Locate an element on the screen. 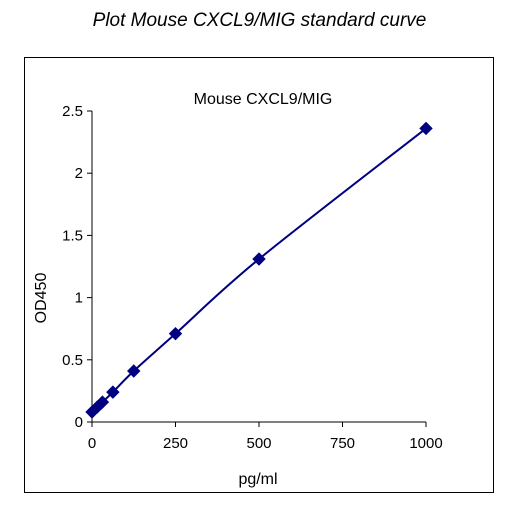 The height and width of the screenshot is (510, 519). page-title: Plot Mouse CXCL9/MIG standard curve is located at coordinates (259, 20).